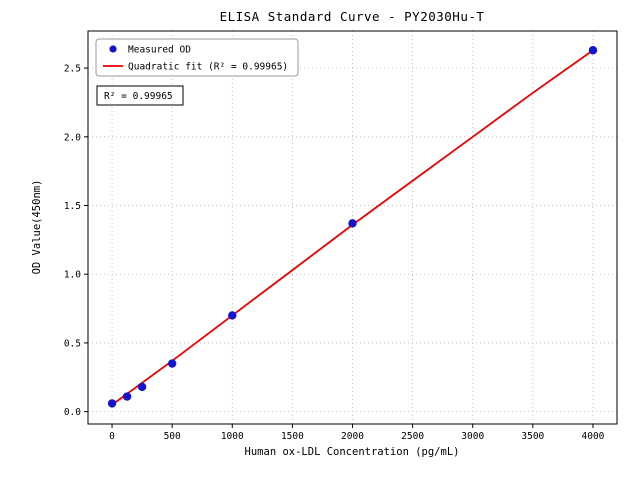 This screenshot has width=640, height=480. What do you see at coordinates (72, 343) in the screenshot?
I see `y-tick-label: 0.5` at bounding box center [72, 343].